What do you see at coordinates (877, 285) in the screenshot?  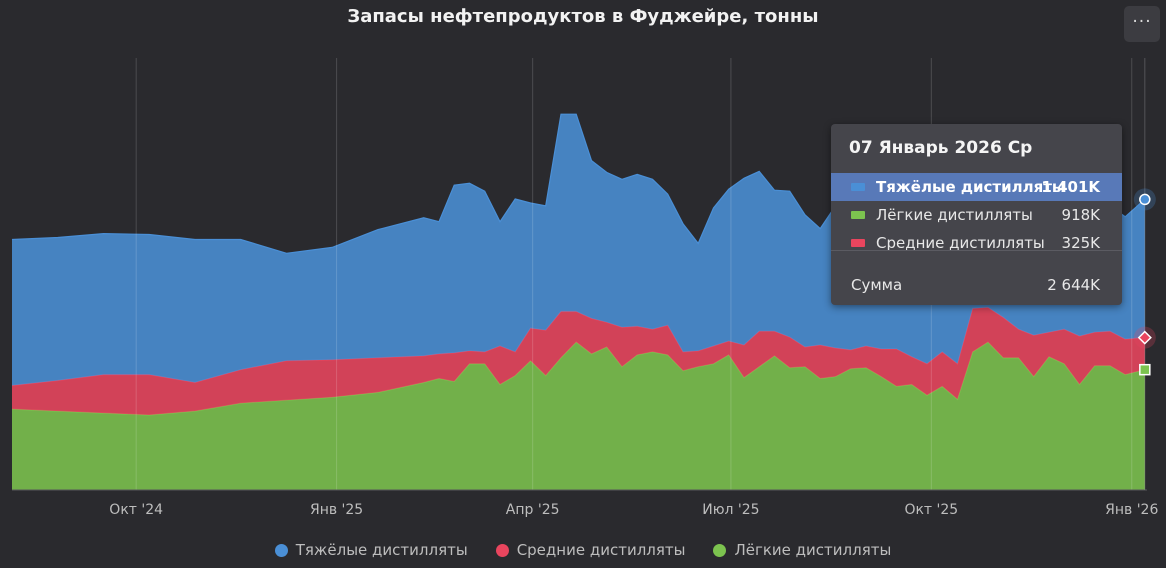 I see `tooltip-sum-label: Сумма` at bounding box center [877, 285].